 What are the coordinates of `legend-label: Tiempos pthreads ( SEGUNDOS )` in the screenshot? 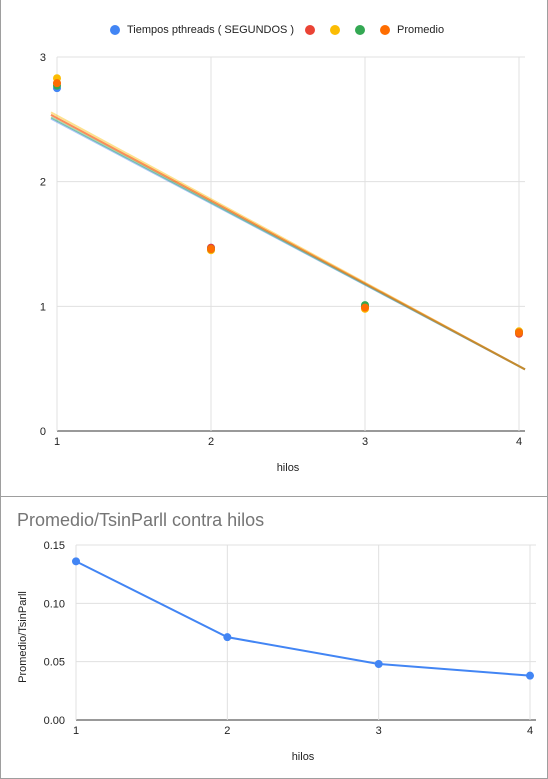 It's located at (210, 30).